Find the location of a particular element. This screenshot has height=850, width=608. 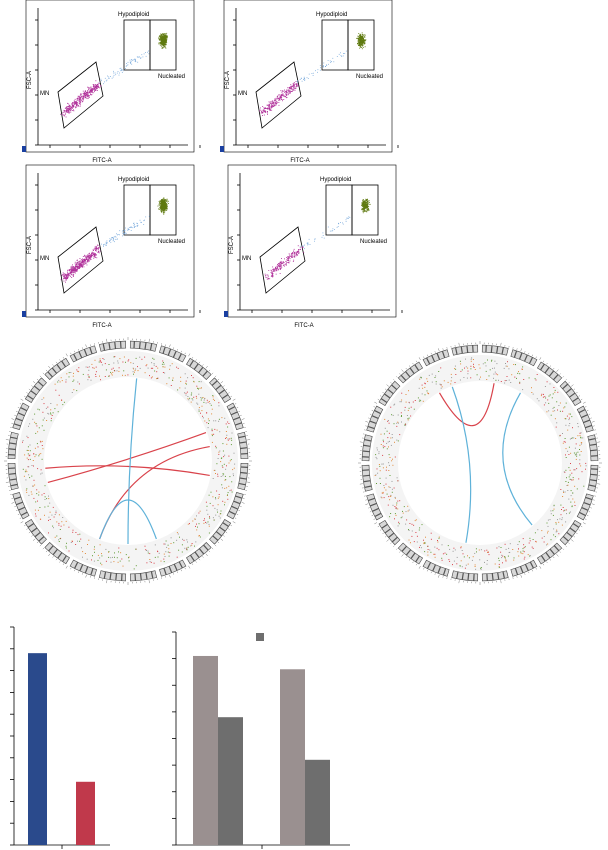

chromosome-ideogram is located at coordinates (83, 354).